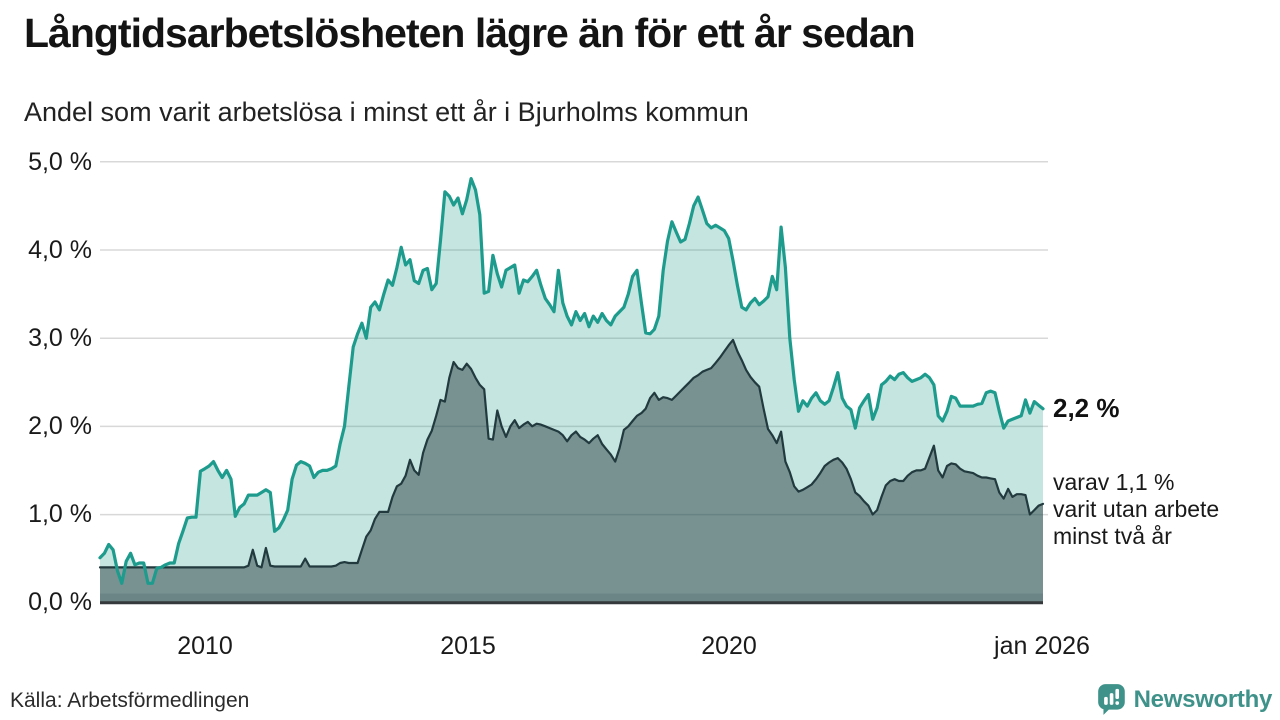  I want to click on logo-bar-short, so click(1105, 700).